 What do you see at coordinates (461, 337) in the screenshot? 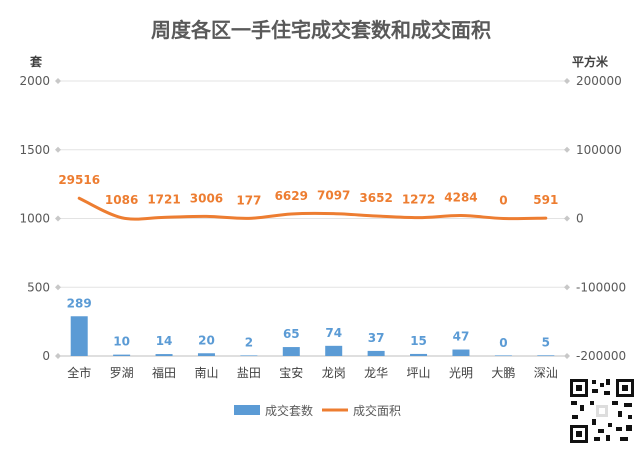
I see `bar-data-label: 47` at bounding box center [461, 337].